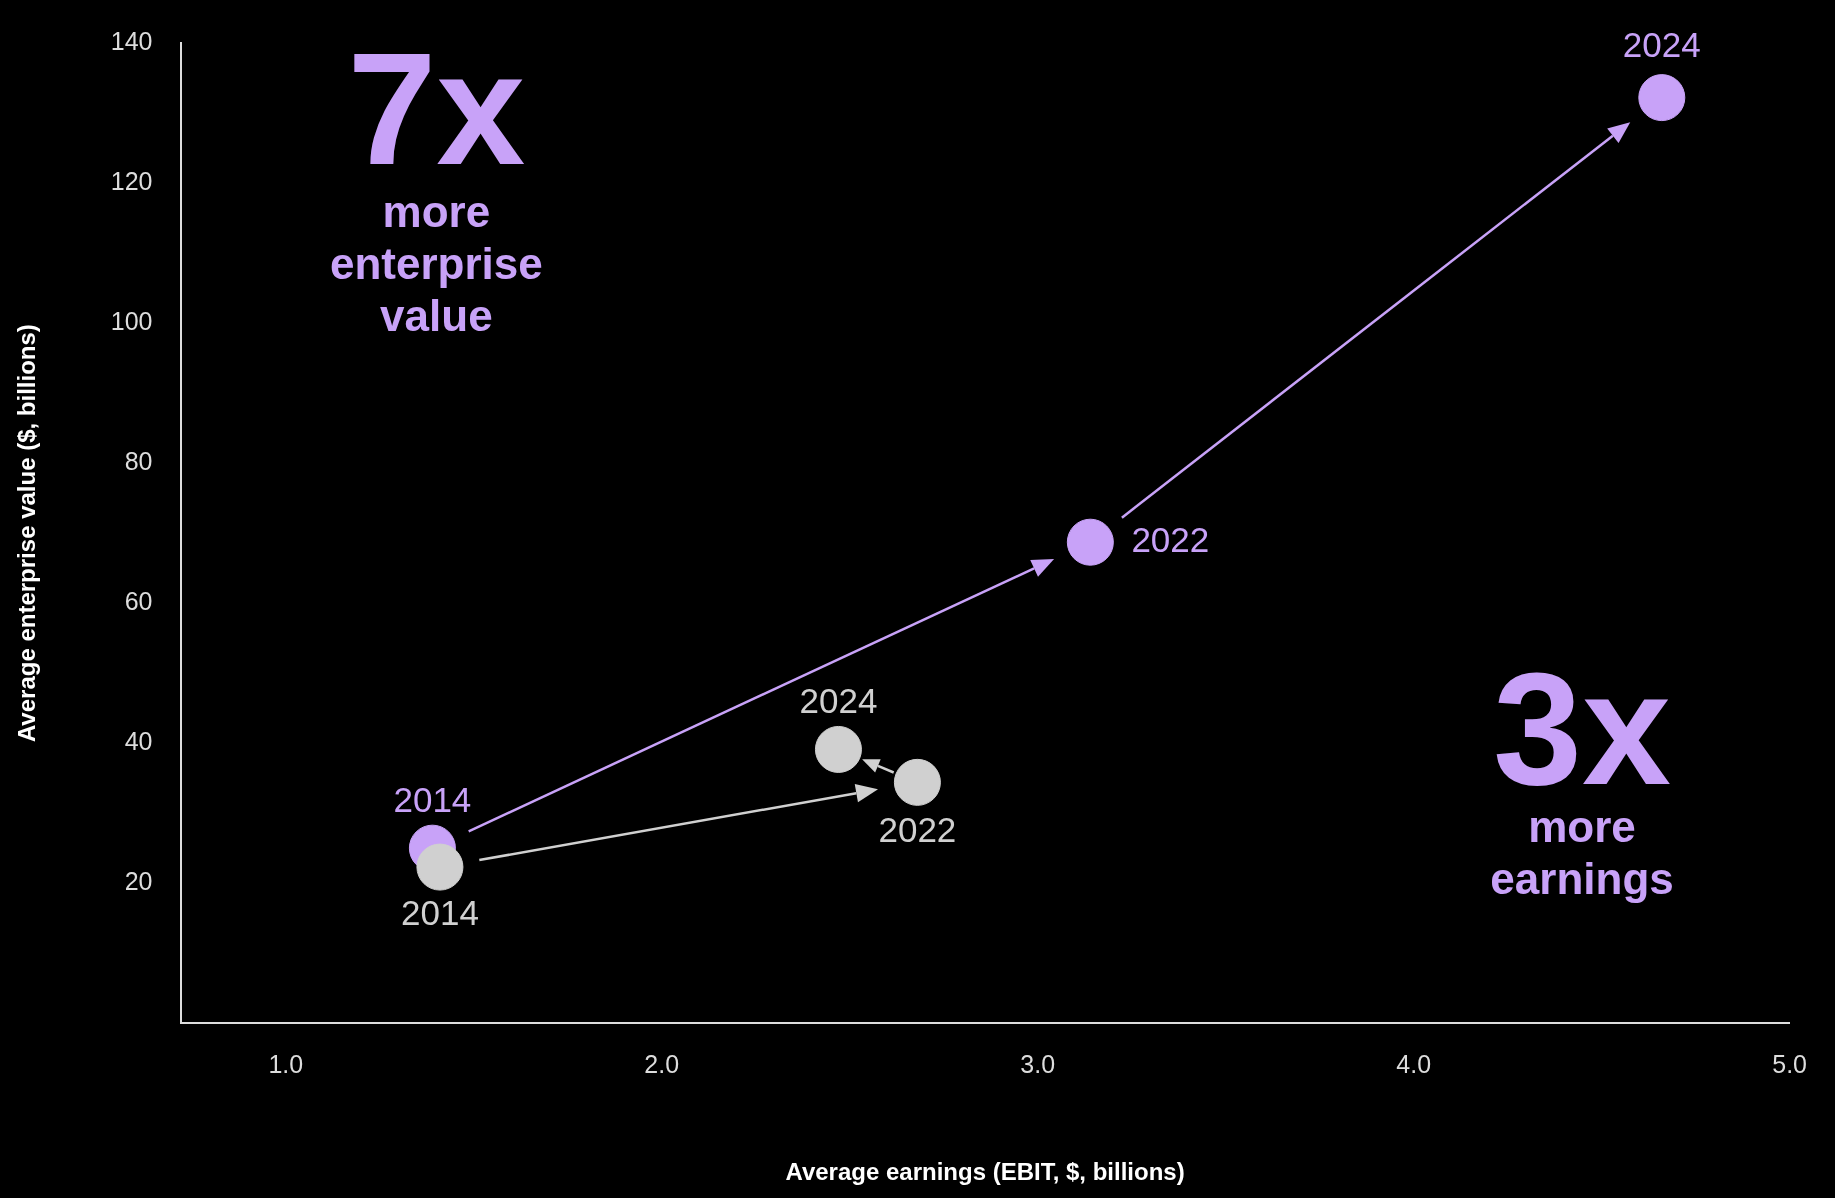 This screenshot has height=1198, width=1835. What do you see at coordinates (138, 741) in the screenshot?
I see `y-tick-label: 40` at bounding box center [138, 741].